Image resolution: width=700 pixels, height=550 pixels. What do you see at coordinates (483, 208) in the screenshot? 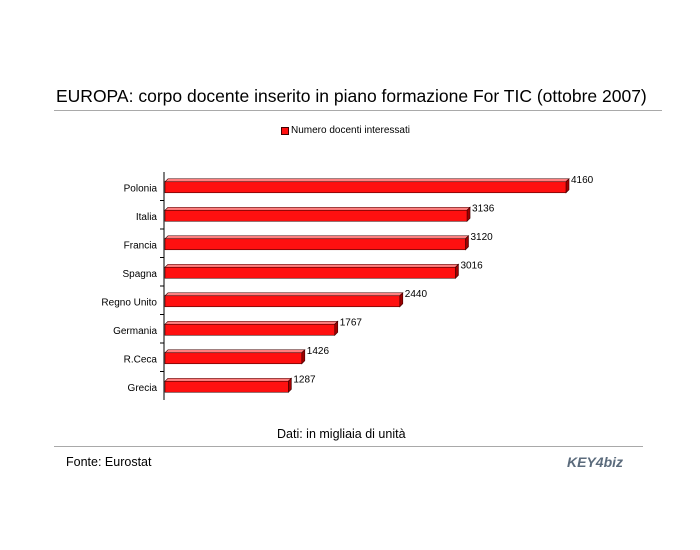
I see `data-label: 3136` at bounding box center [483, 208].